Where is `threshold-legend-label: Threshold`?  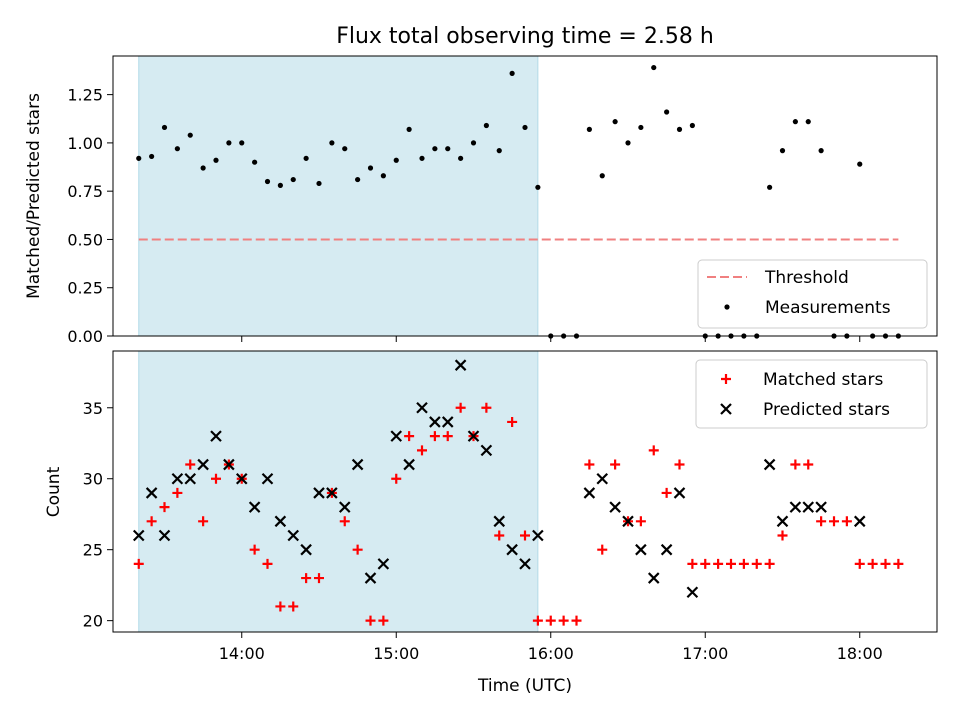
threshold-legend-label: Threshold is located at coordinates (806, 278).